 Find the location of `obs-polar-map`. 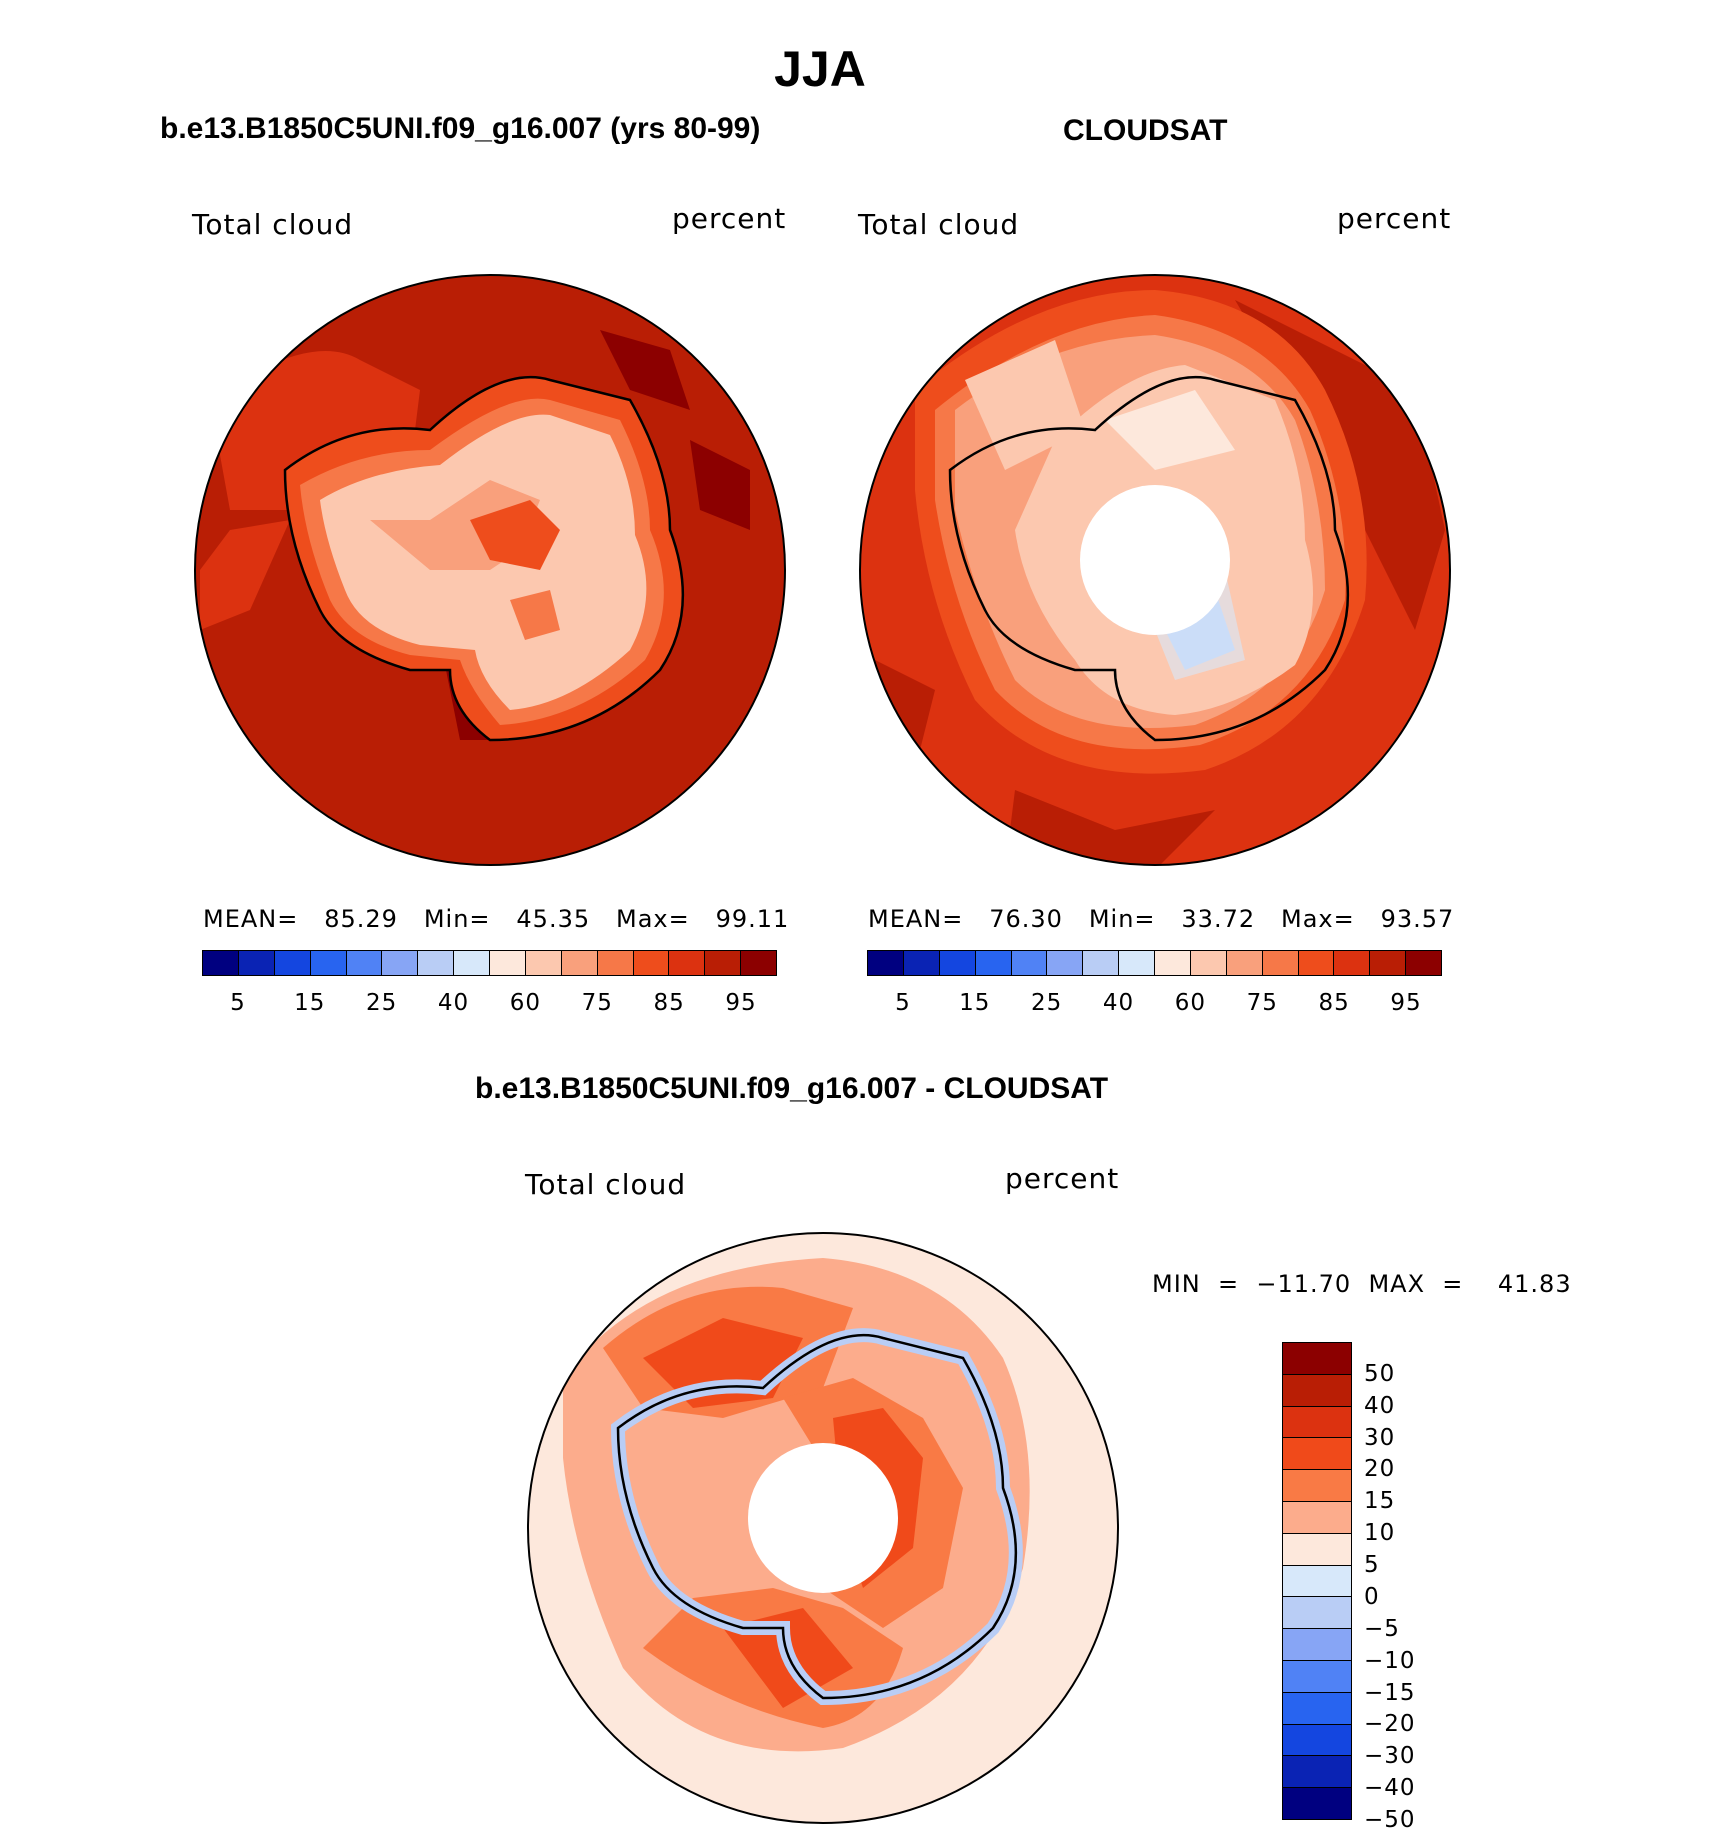

obs-polar-map is located at coordinates (1155, 570).